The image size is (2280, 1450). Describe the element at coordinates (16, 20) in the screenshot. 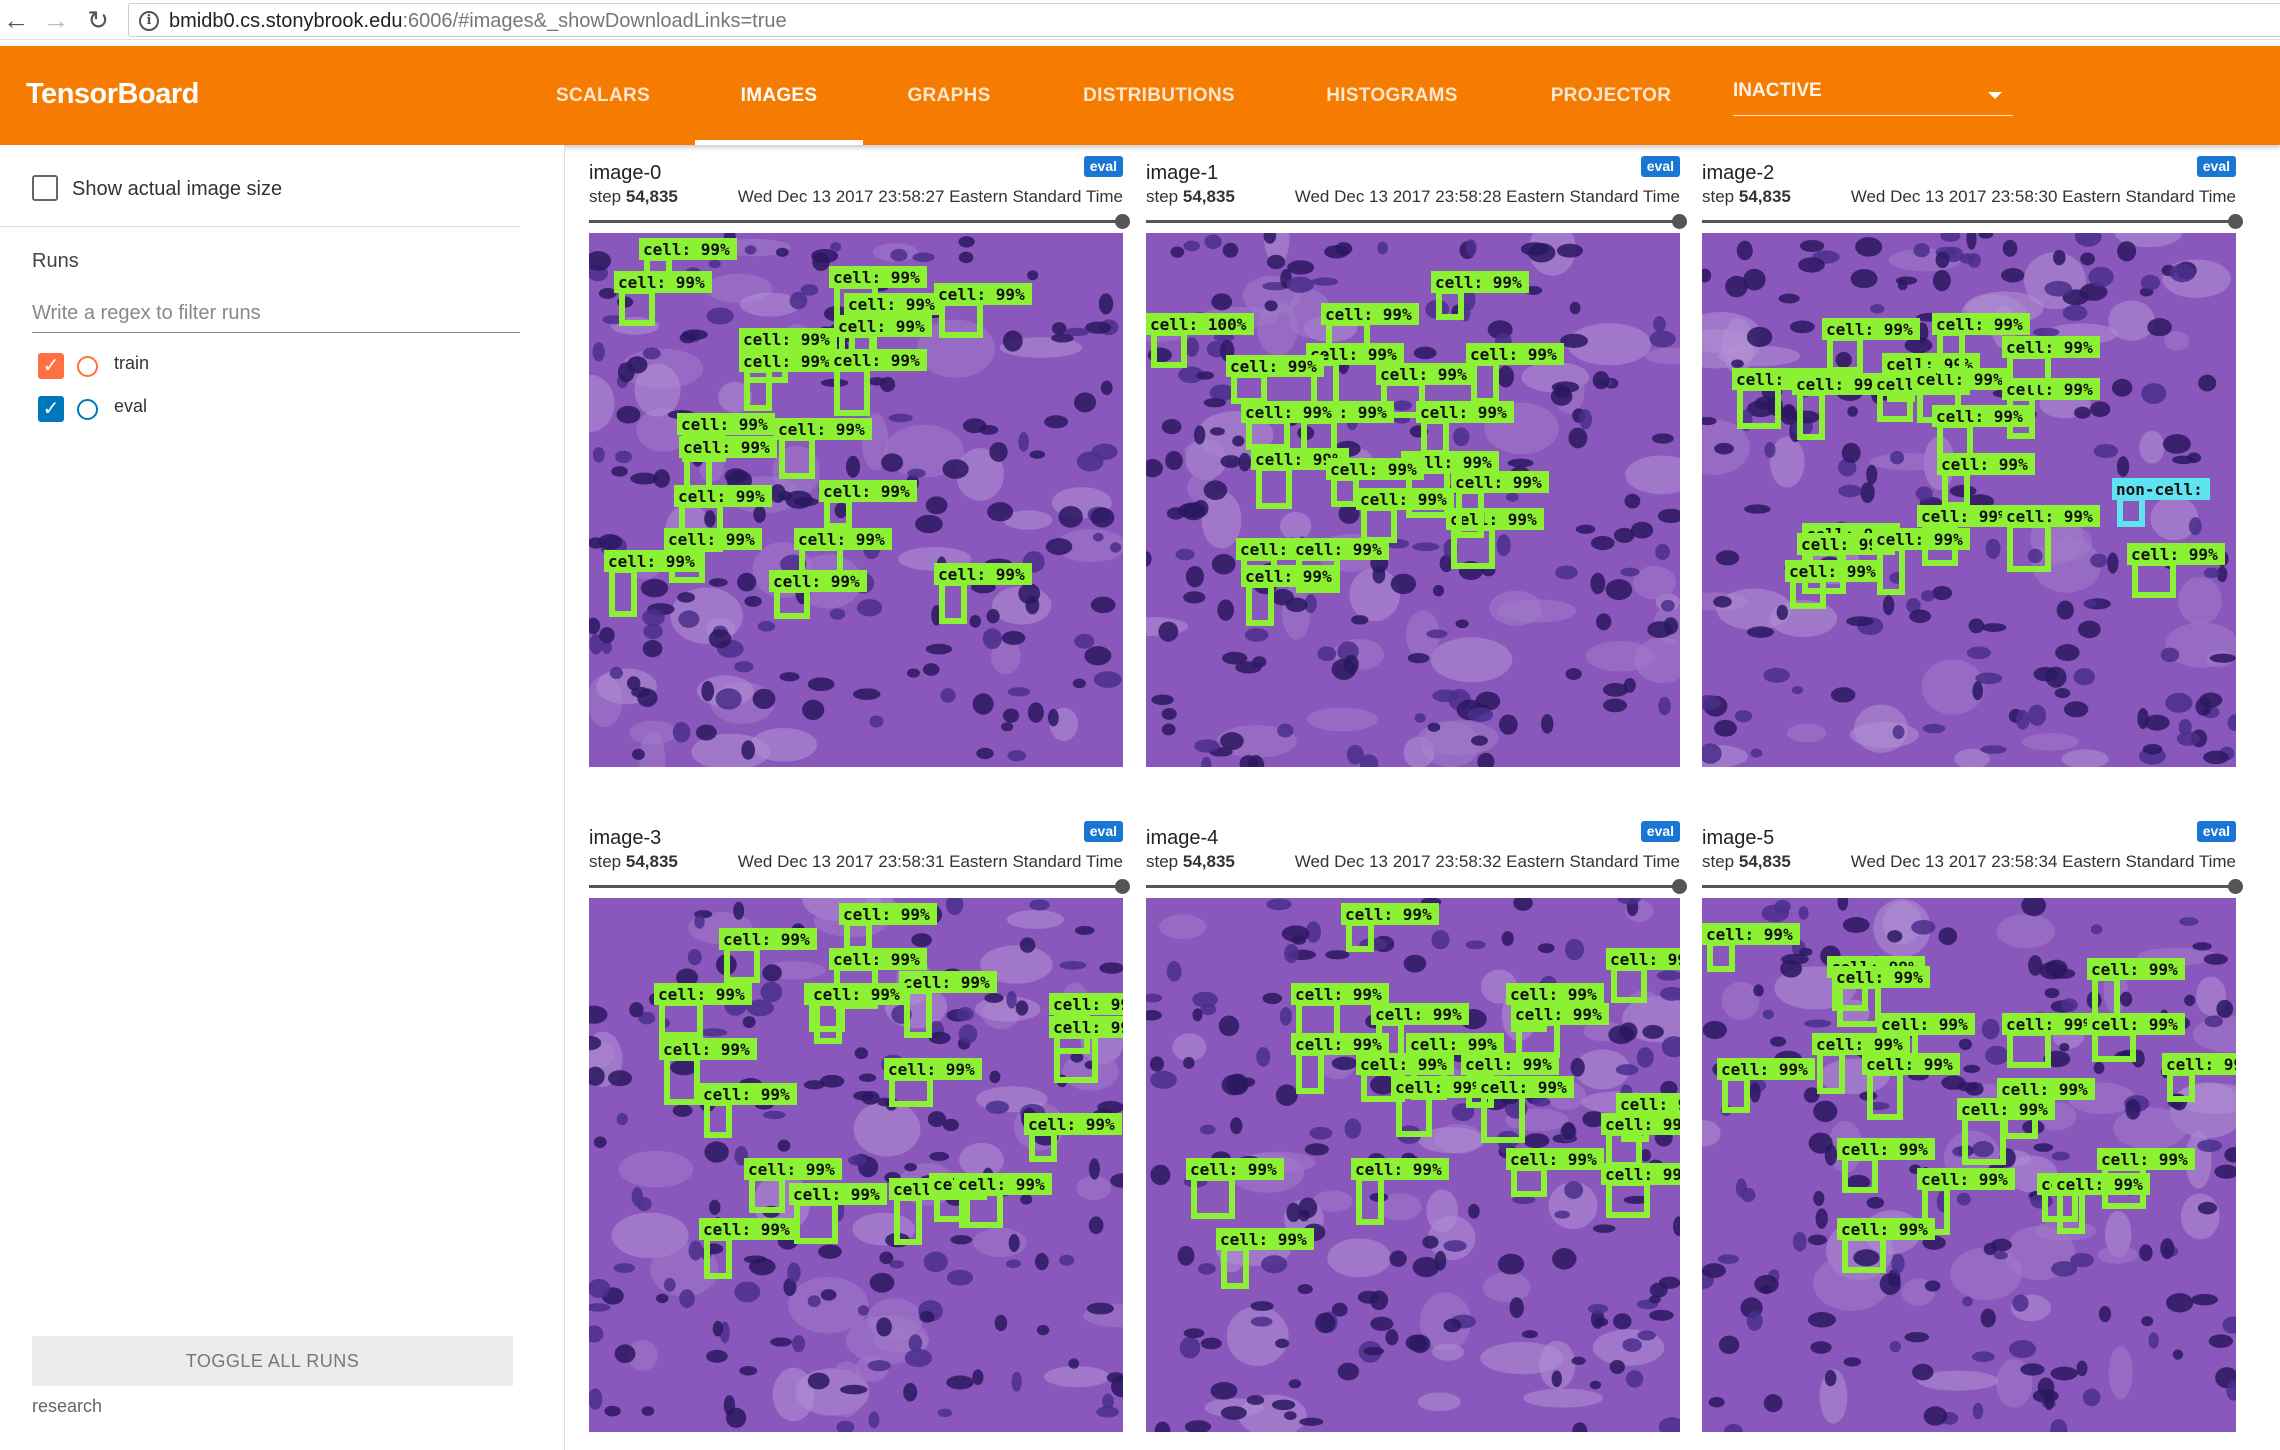

I see `back-arrow-icon: ←` at that location.